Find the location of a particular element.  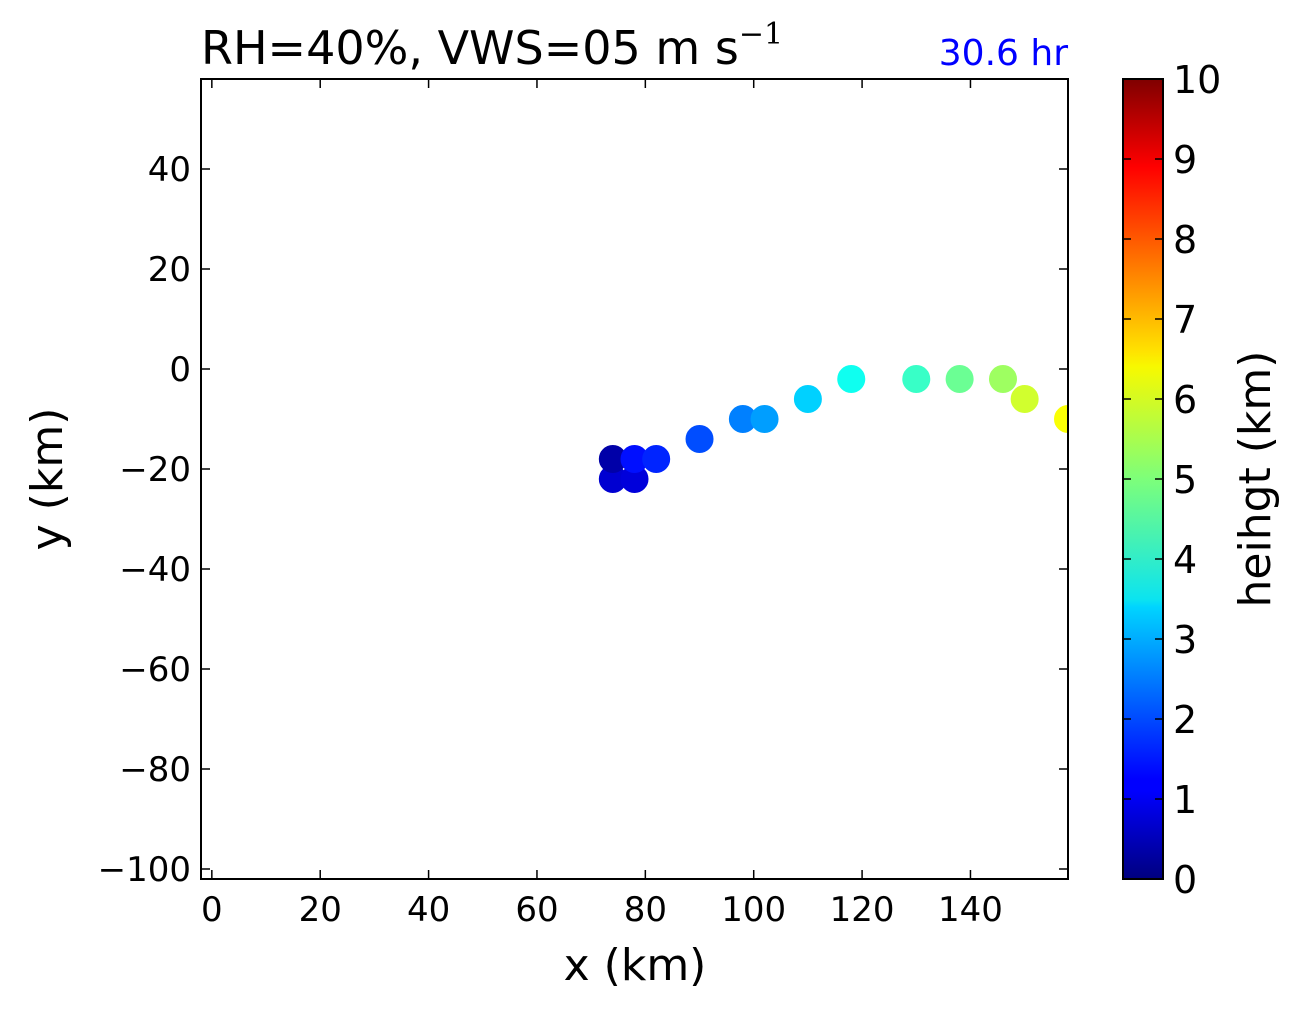

y-tick-label: −60 is located at coordinates (155, 670).